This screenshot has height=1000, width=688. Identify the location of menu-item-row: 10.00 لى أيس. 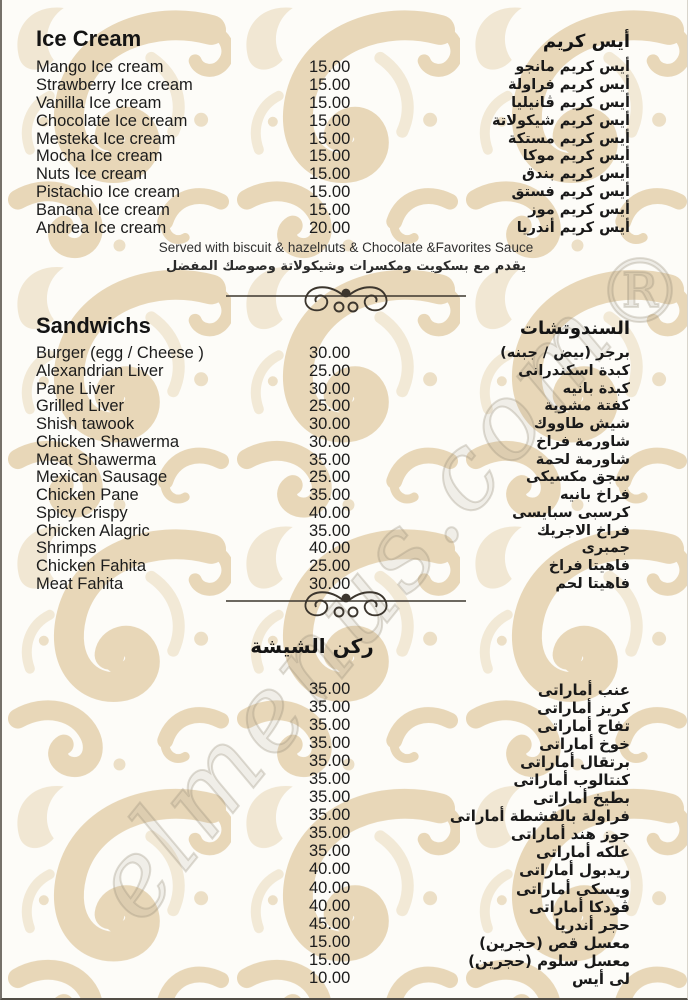
(344, 978).